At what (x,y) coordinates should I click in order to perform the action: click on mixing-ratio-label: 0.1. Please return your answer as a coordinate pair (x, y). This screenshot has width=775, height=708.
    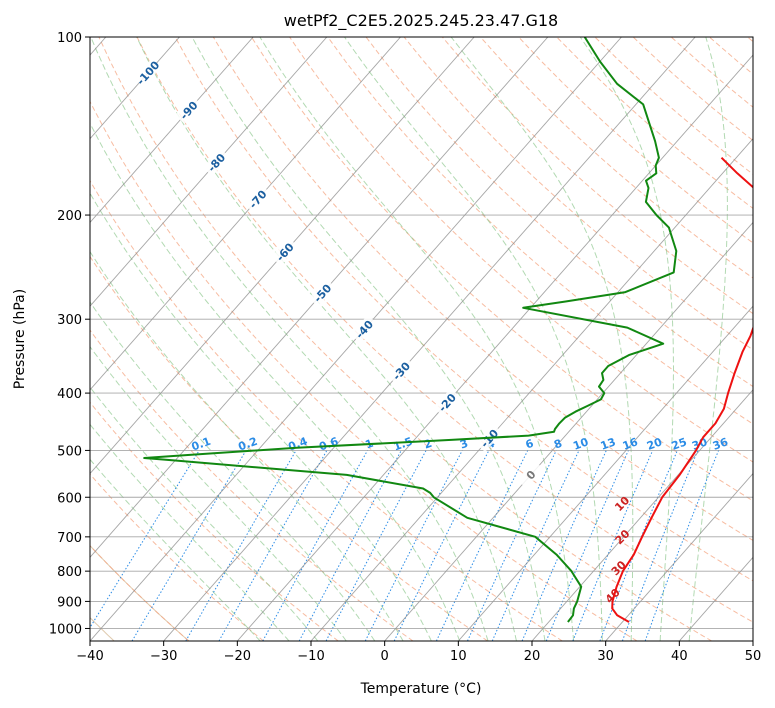
    Looking at the image, I should click on (201, 444).